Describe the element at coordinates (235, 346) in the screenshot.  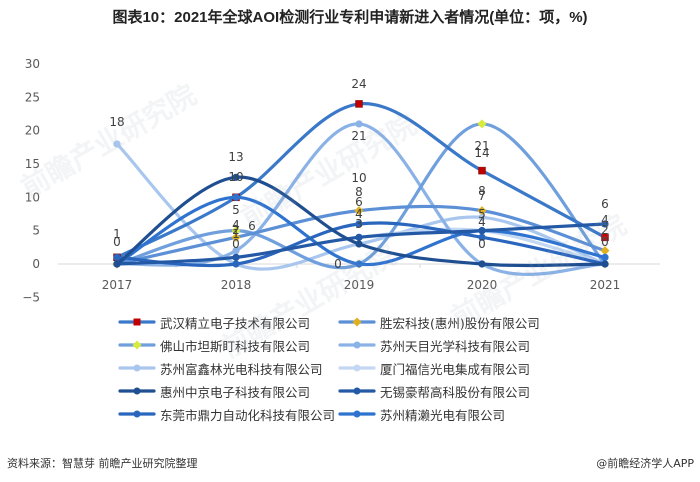
I see `legend-label: 佛山市坦斯盯科技有限公司` at that location.